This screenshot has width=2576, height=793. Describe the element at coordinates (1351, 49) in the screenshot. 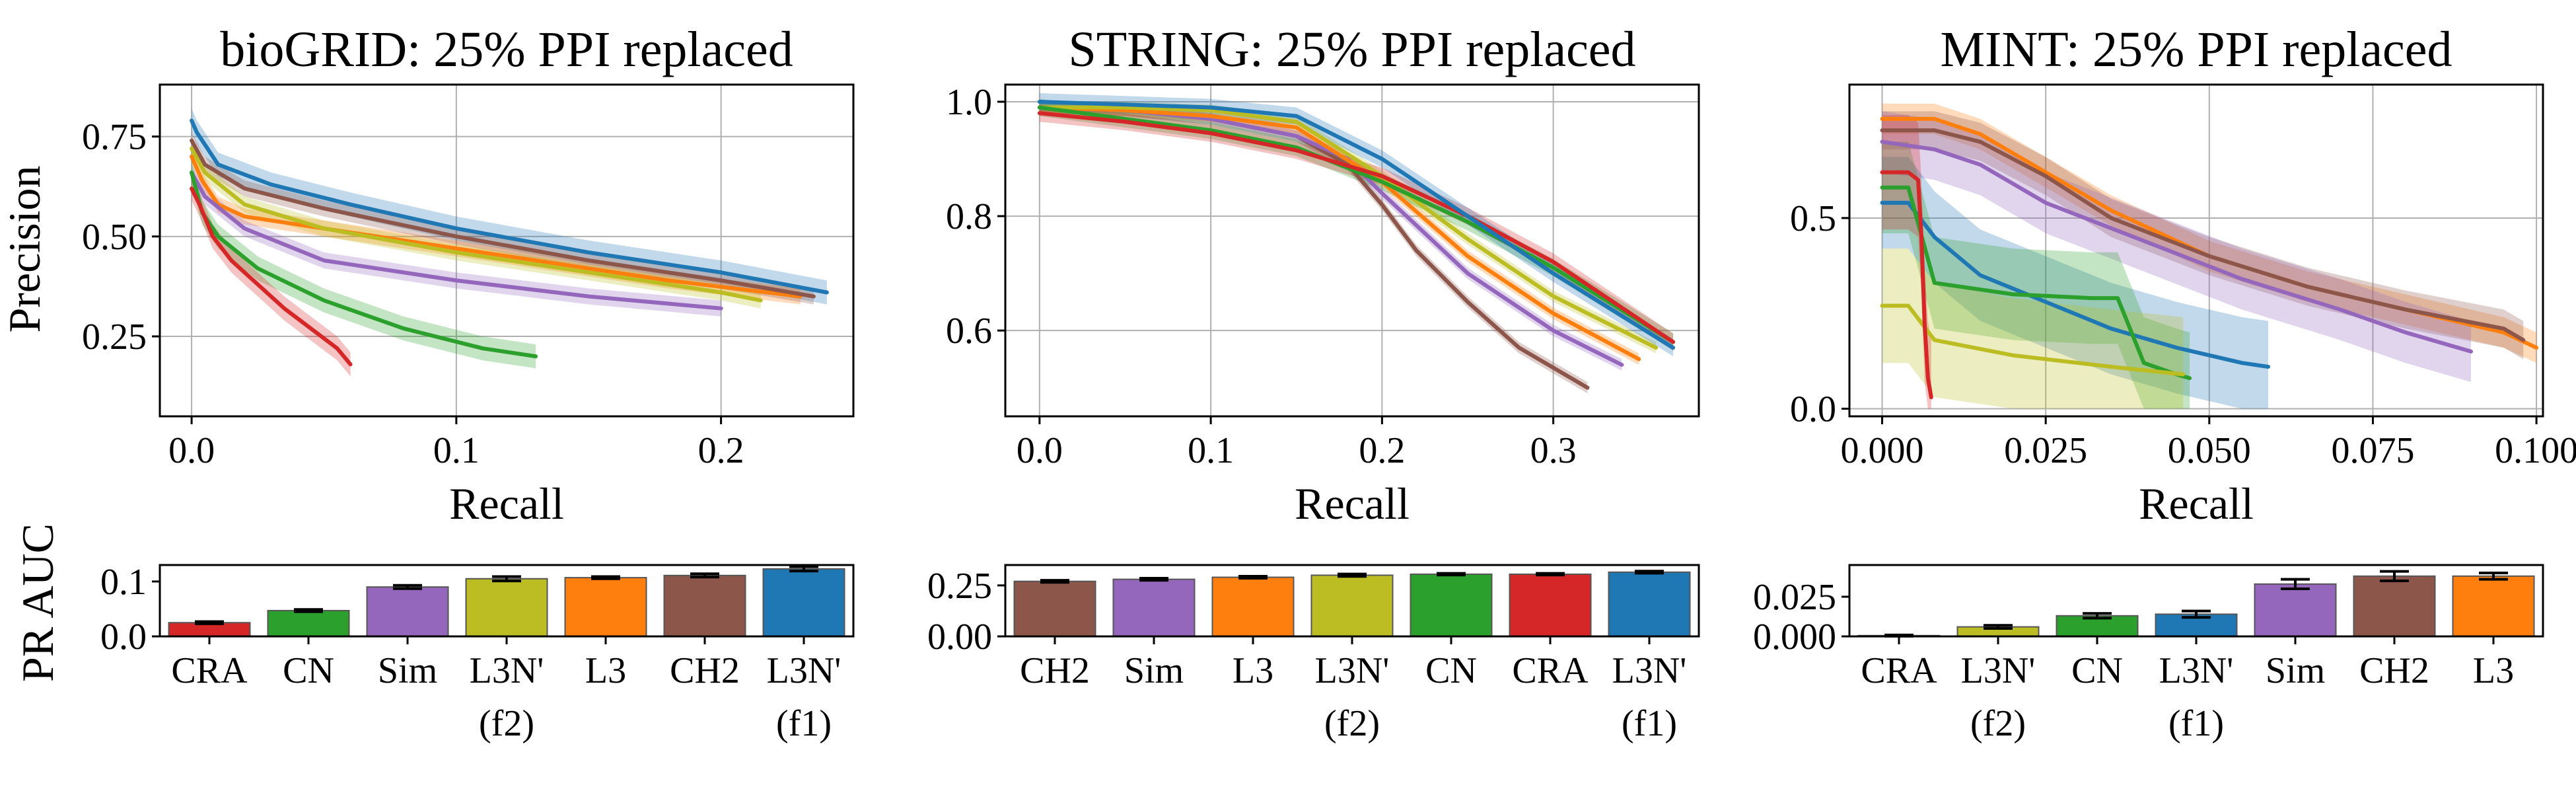

I see `chart-title: STRING: 25% PPI replaced` at that location.